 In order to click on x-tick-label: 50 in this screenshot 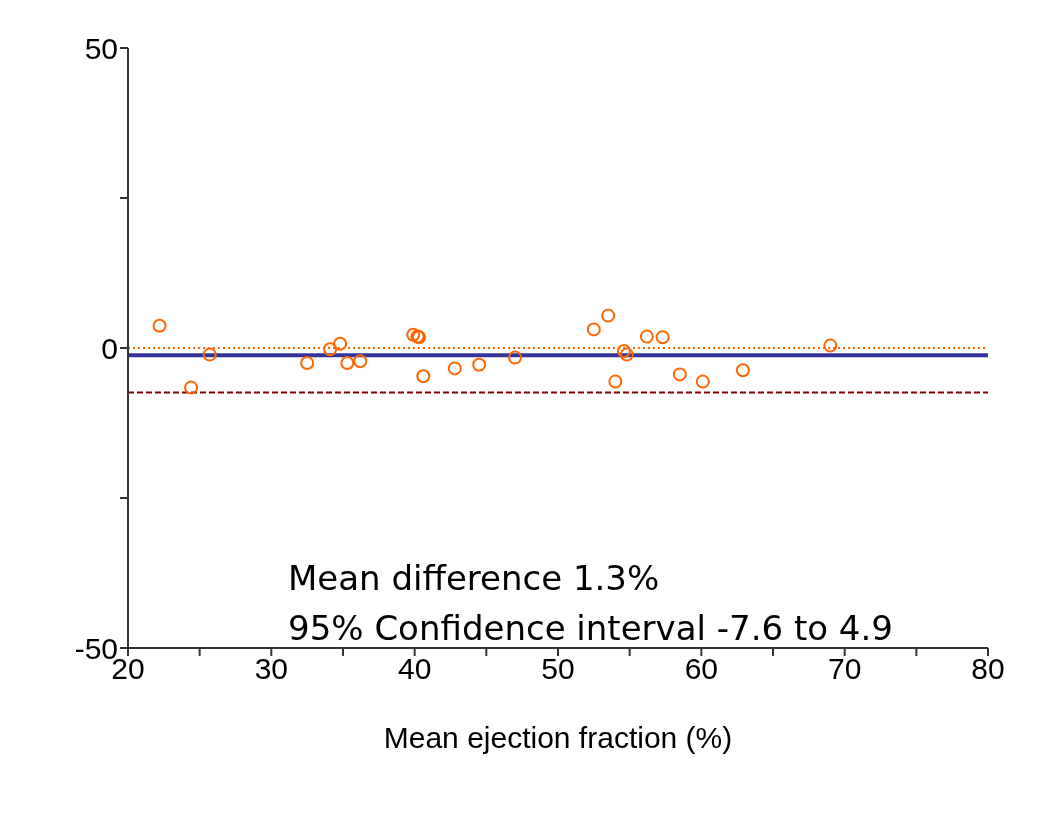, I will do `click(558, 669)`.